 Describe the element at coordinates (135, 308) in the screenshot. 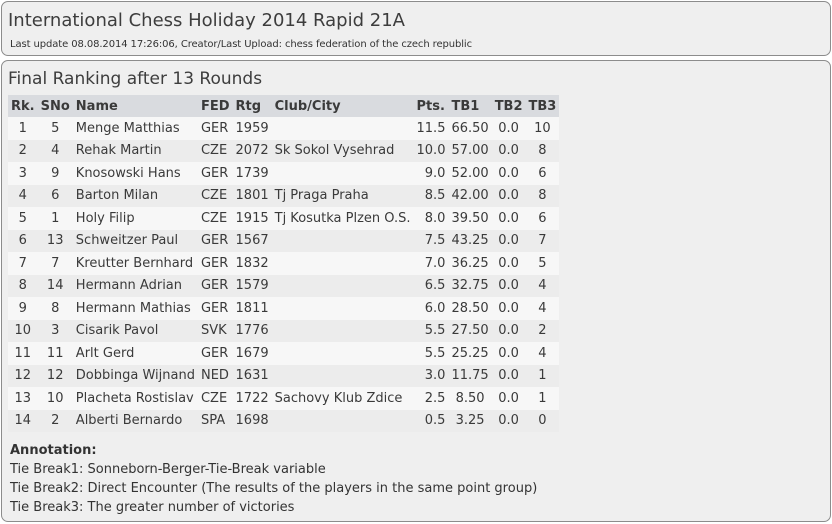

I see `cell-name: Hermann Mathias` at that location.